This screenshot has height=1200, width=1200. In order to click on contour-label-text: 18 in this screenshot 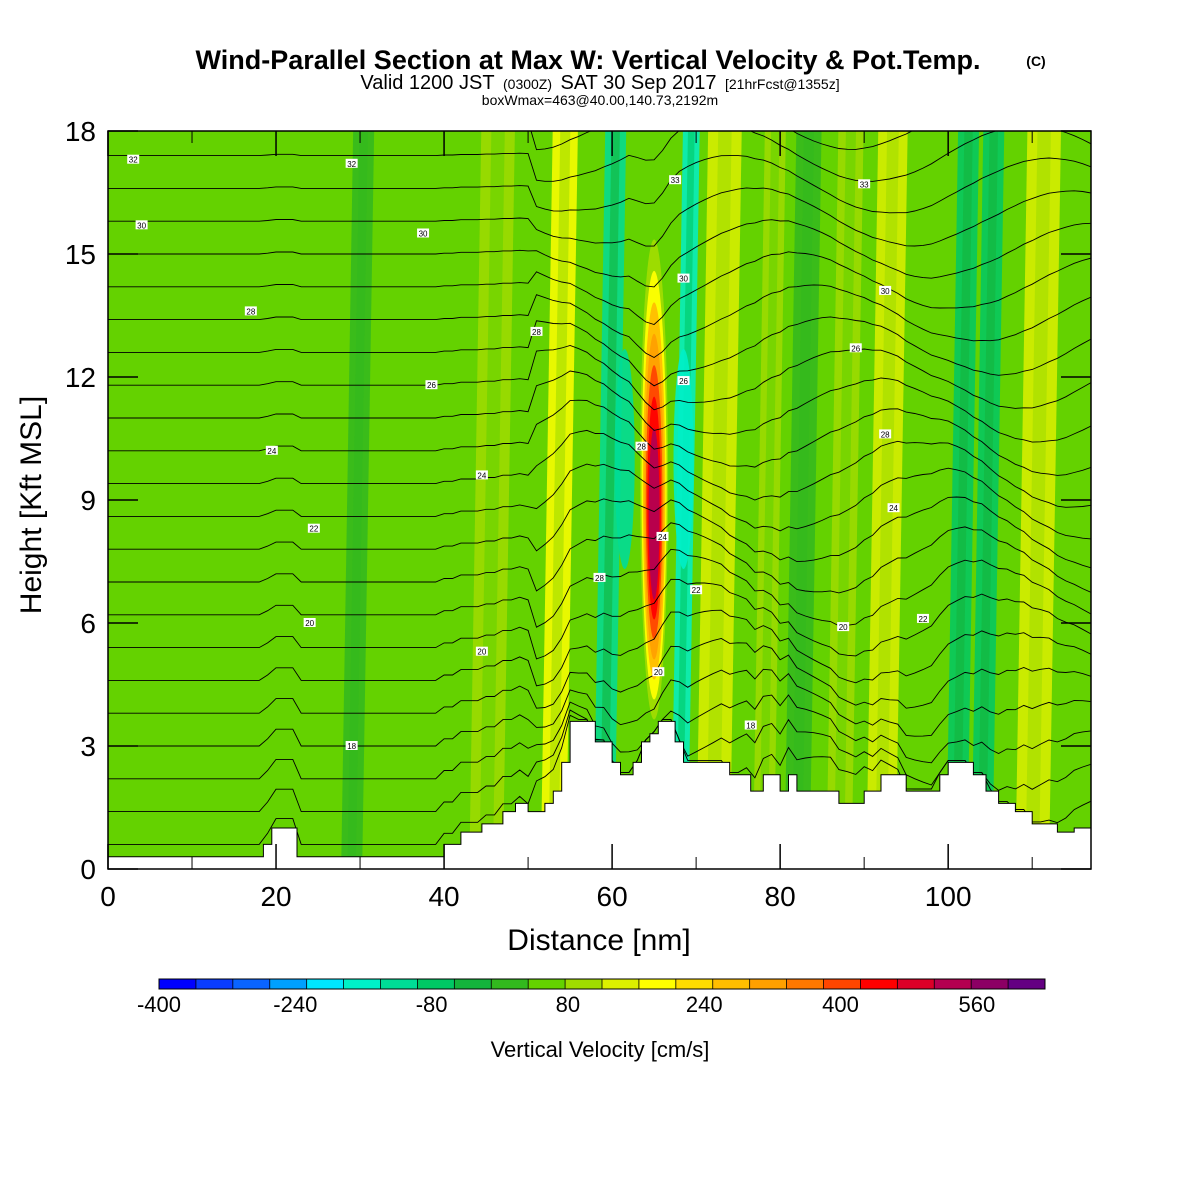, I will do `click(750, 726)`.